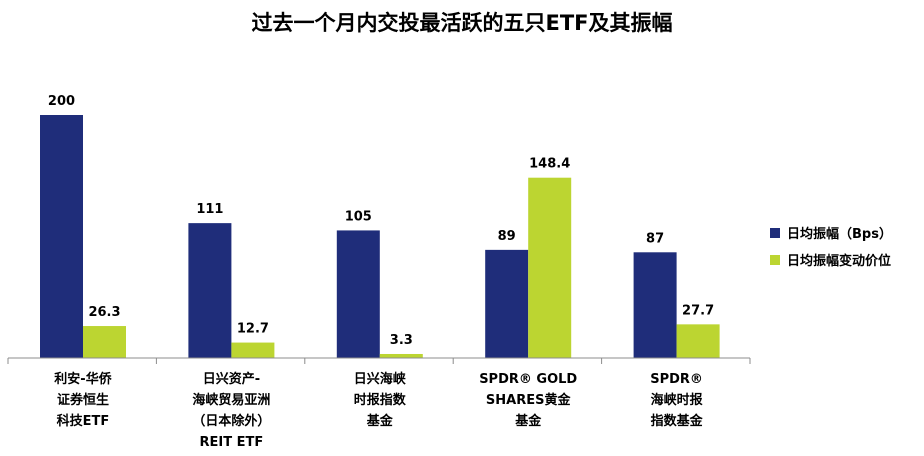  What do you see at coordinates (507, 303) in the screenshot?
I see `bar-series1-cat4` at bounding box center [507, 303].